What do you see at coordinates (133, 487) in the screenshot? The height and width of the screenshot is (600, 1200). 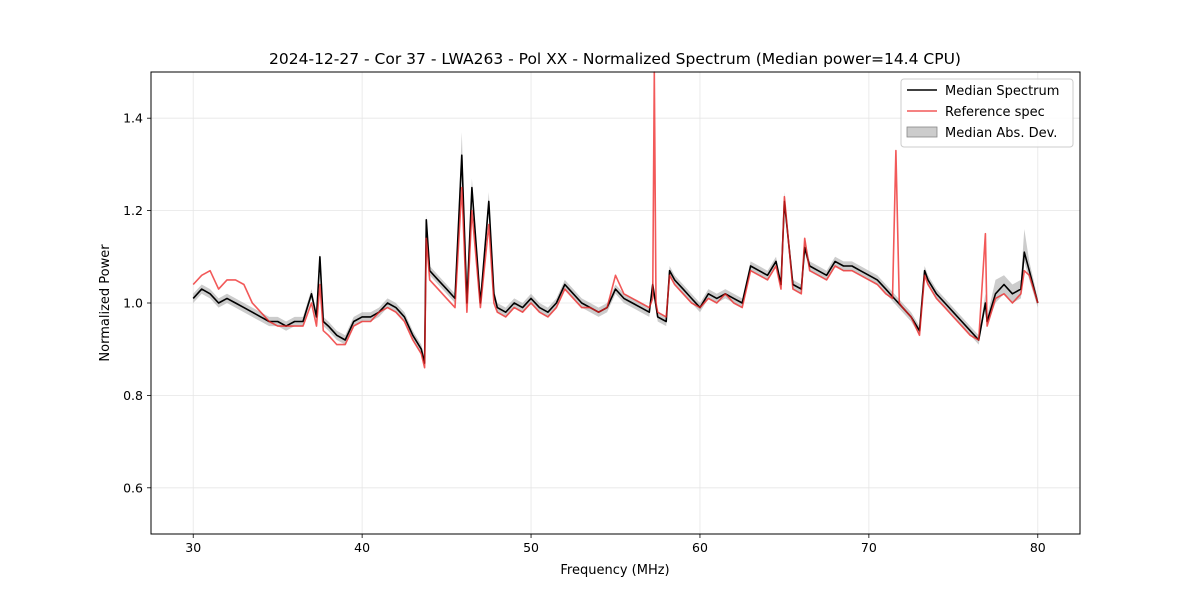 I see `y-tick-label: 0.6` at bounding box center [133, 487].